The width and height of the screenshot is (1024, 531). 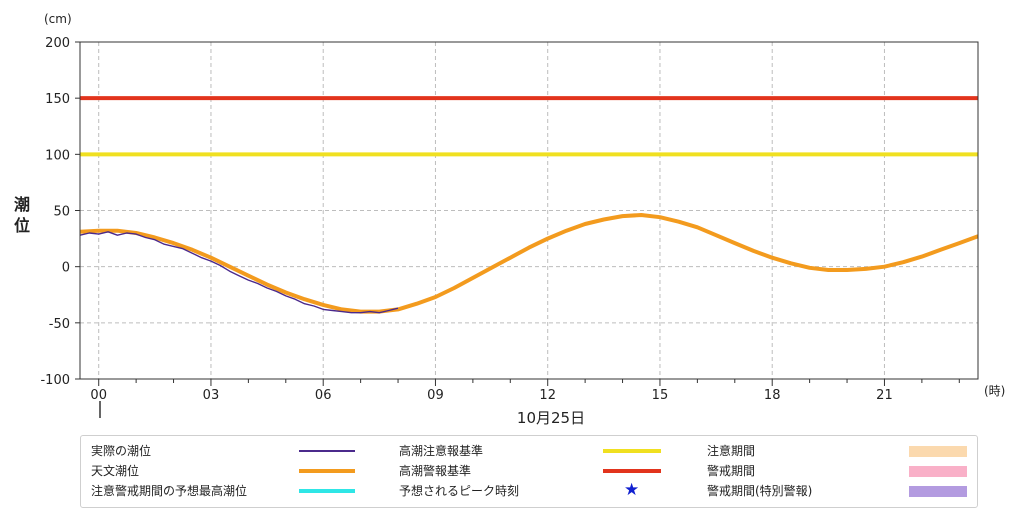 What do you see at coordinates (731, 451) in the screenshot?
I see `legend-label-caution-period: 注意期間` at bounding box center [731, 451].